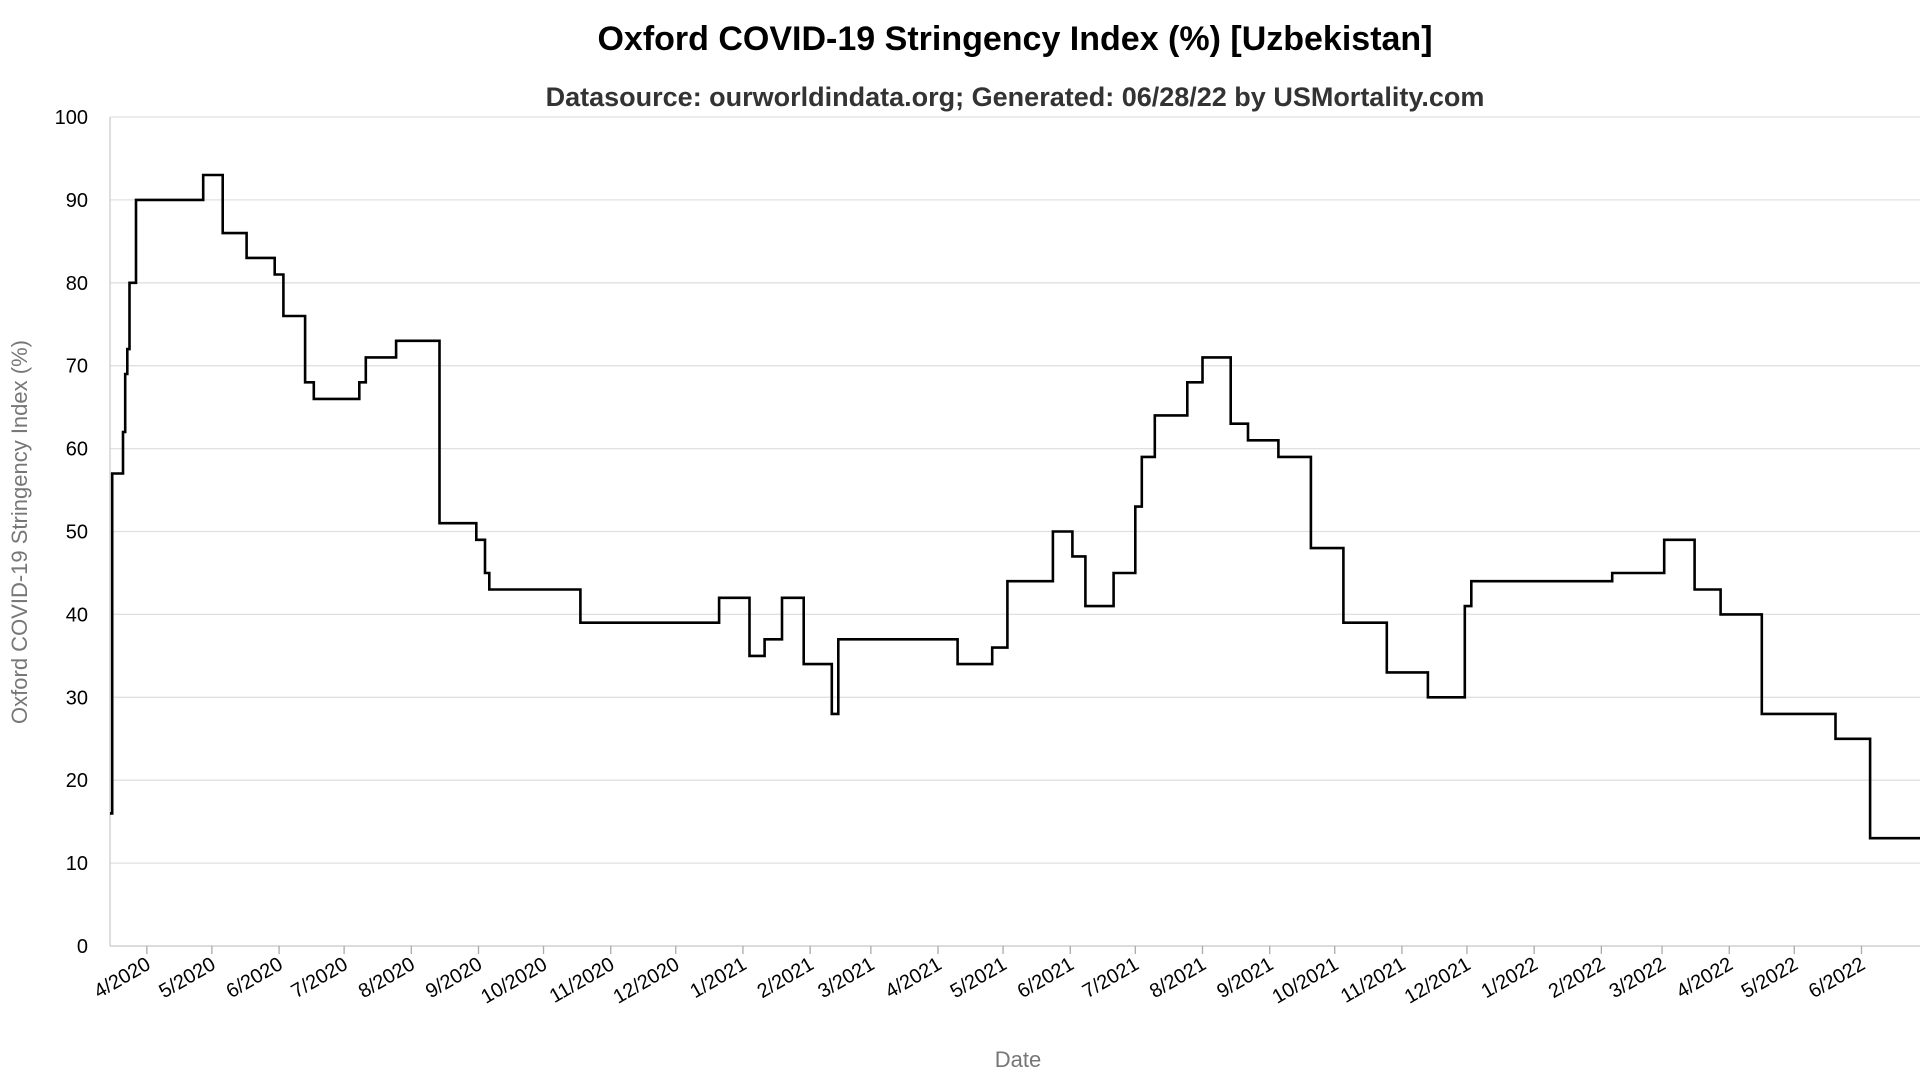 This screenshot has height=1080, width=1920. I want to click on x-tick-label: 4/2022, so click(1705, 978).